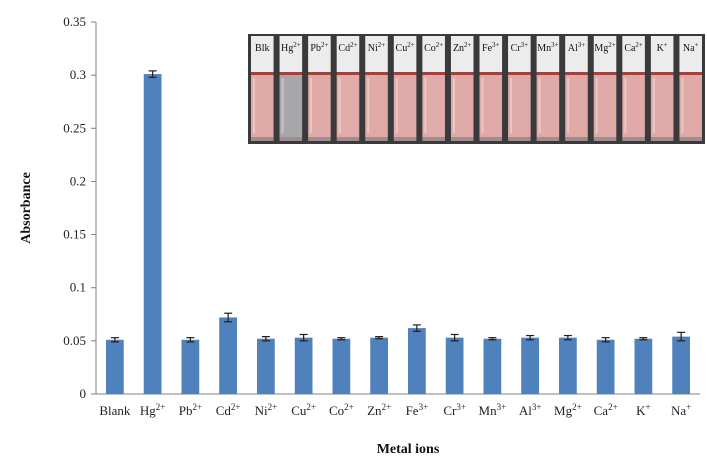  I want to click on y-tick-label: 0.1, so click(78, 287).